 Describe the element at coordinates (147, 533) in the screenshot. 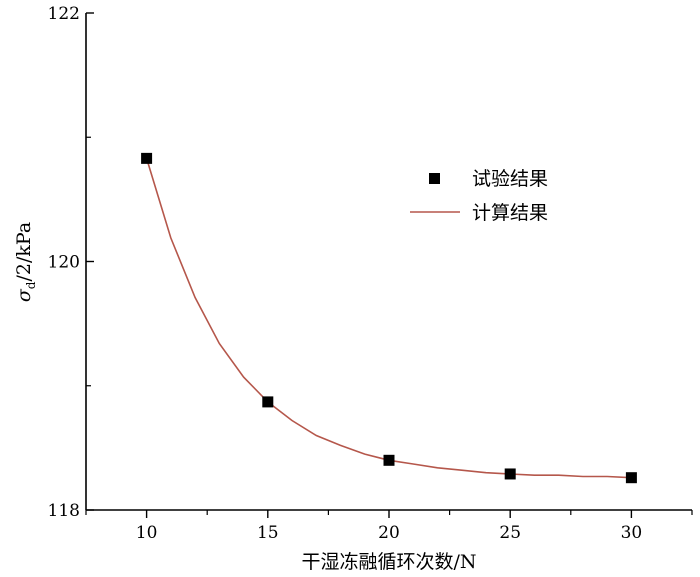

I see `x-tick-label: 10` at that location.